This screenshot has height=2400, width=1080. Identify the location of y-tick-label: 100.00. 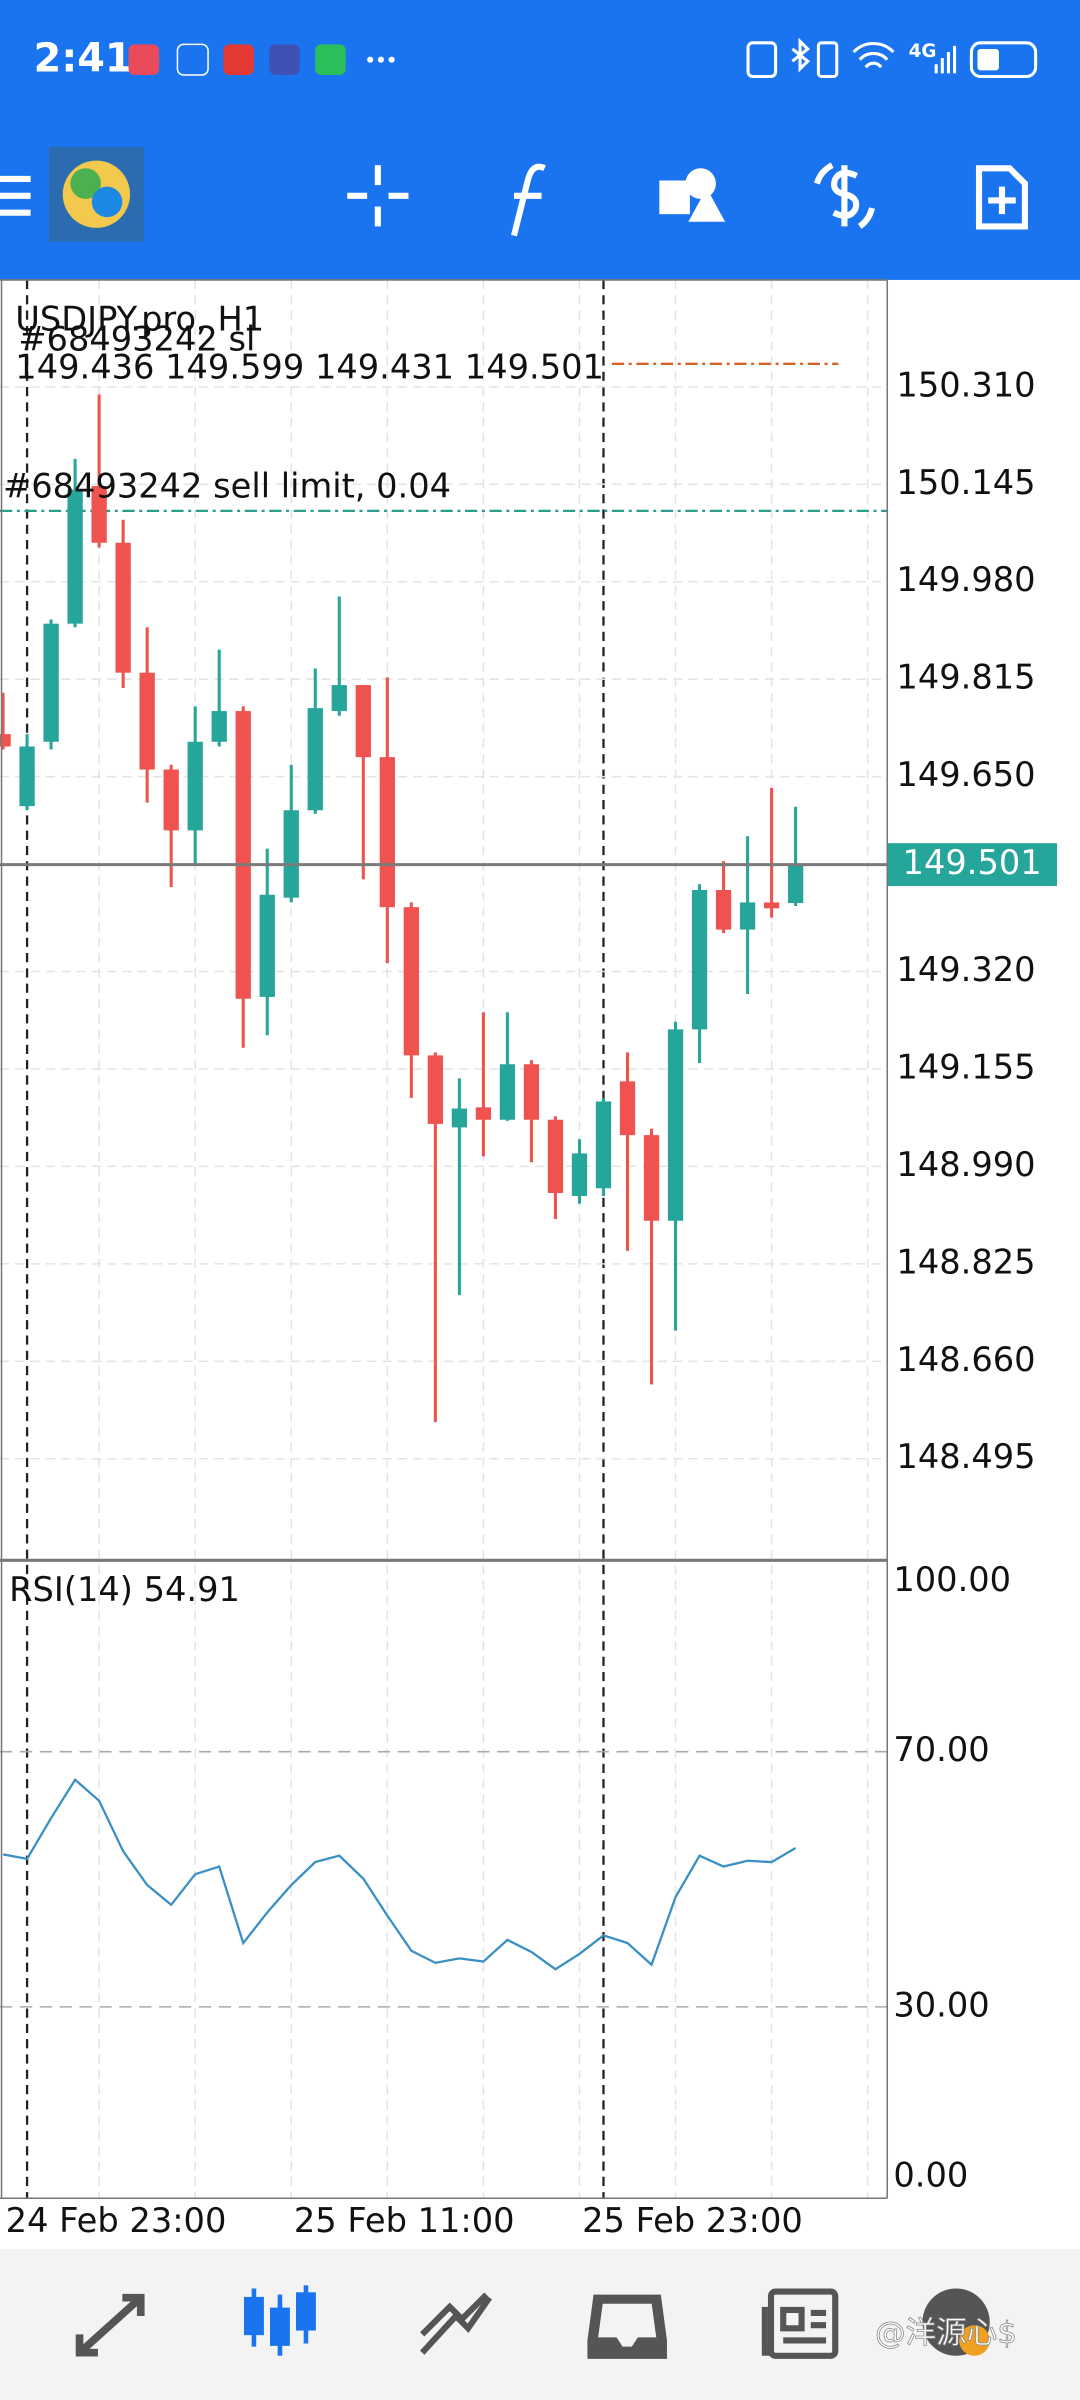
(952, 1579).